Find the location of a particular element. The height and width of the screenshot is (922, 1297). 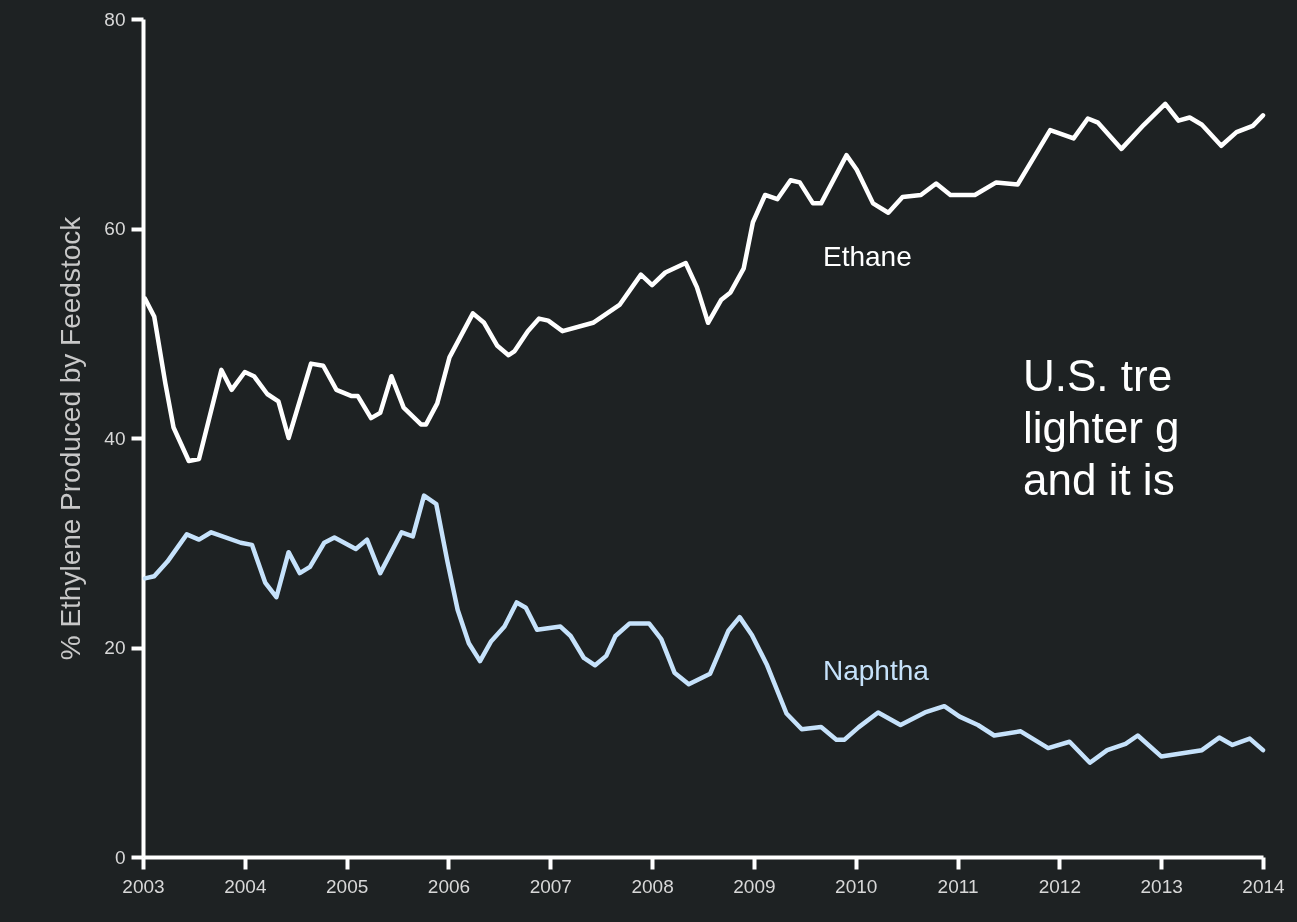

x-tick-label: 2004 is located at coordinates (245, 886).